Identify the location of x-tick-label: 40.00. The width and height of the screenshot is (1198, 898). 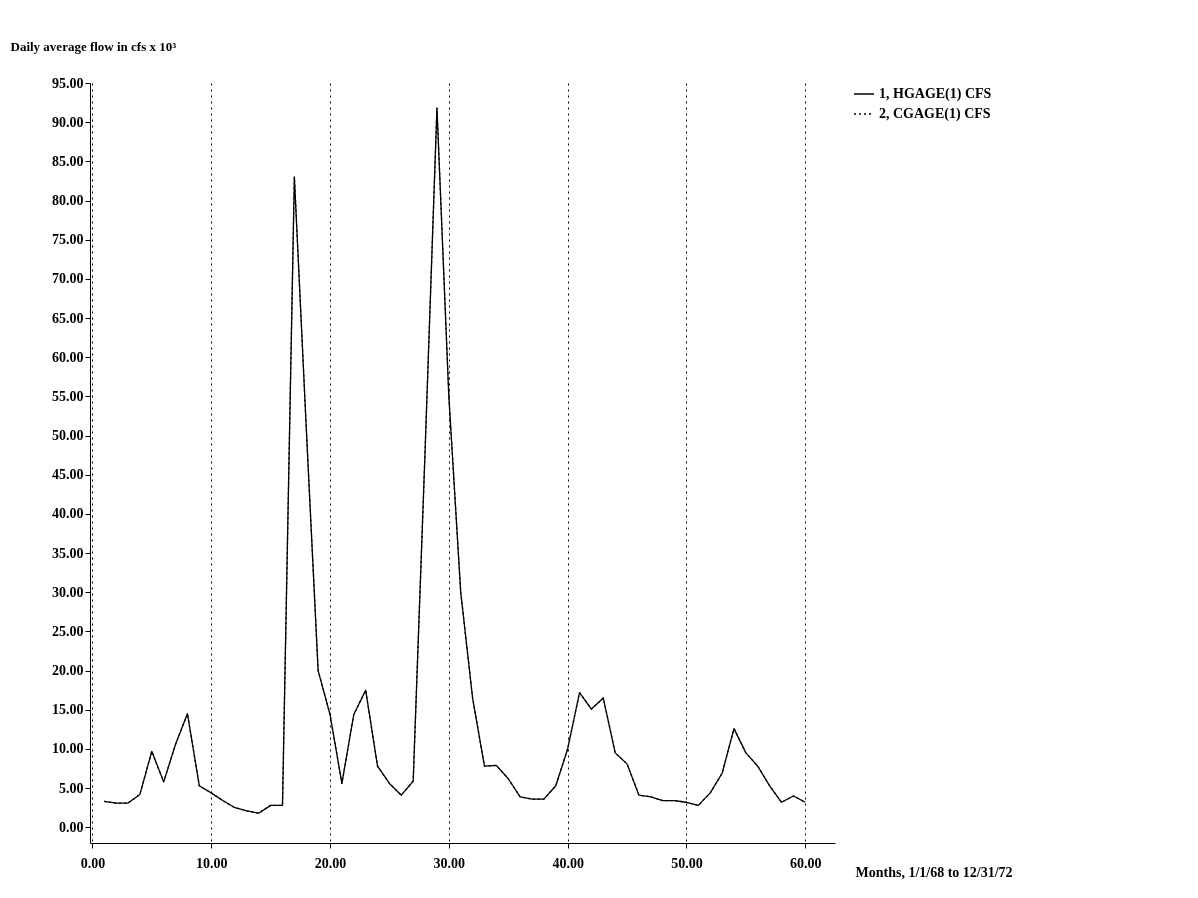
(568, 863).